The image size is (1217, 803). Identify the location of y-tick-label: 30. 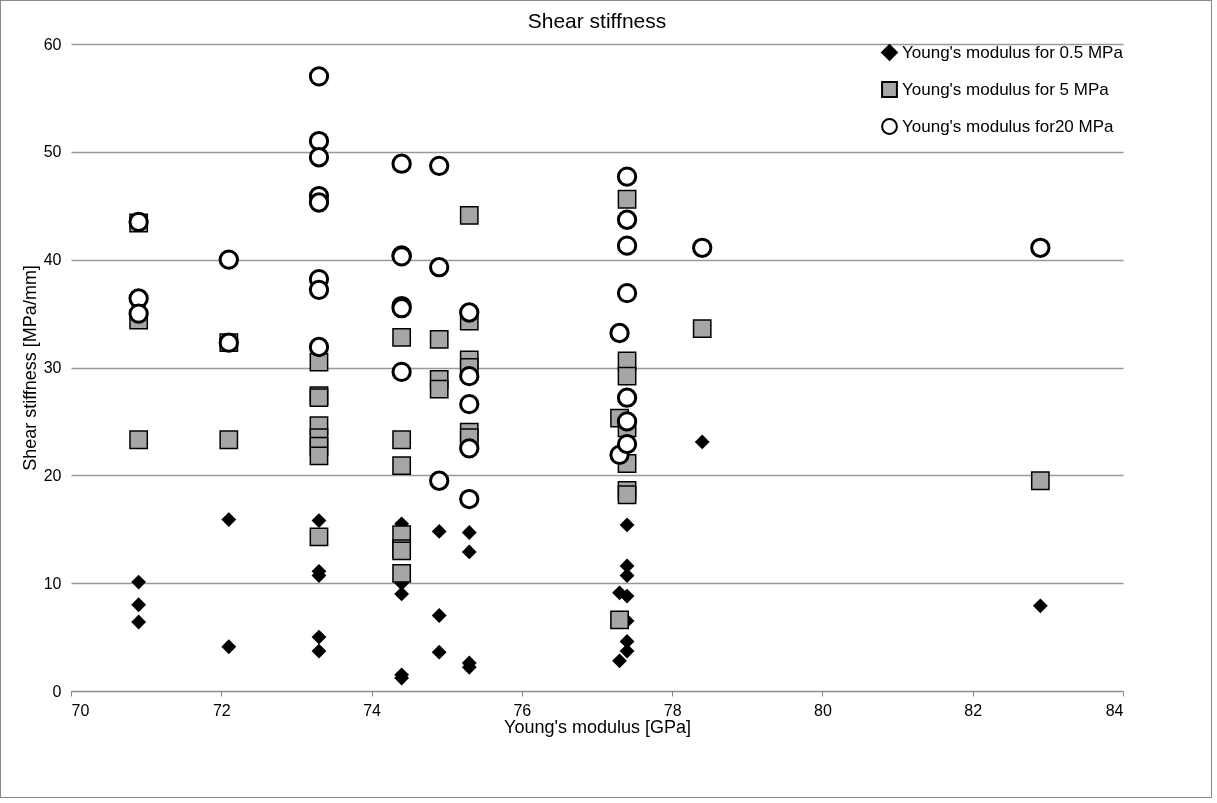
(52, 367).